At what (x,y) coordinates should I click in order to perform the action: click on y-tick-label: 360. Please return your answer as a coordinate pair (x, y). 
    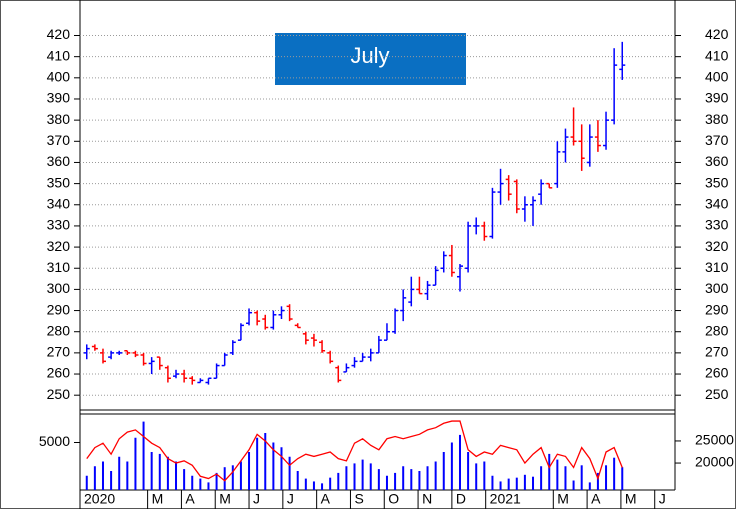
    Looking at the image, I should click on (59, 161).